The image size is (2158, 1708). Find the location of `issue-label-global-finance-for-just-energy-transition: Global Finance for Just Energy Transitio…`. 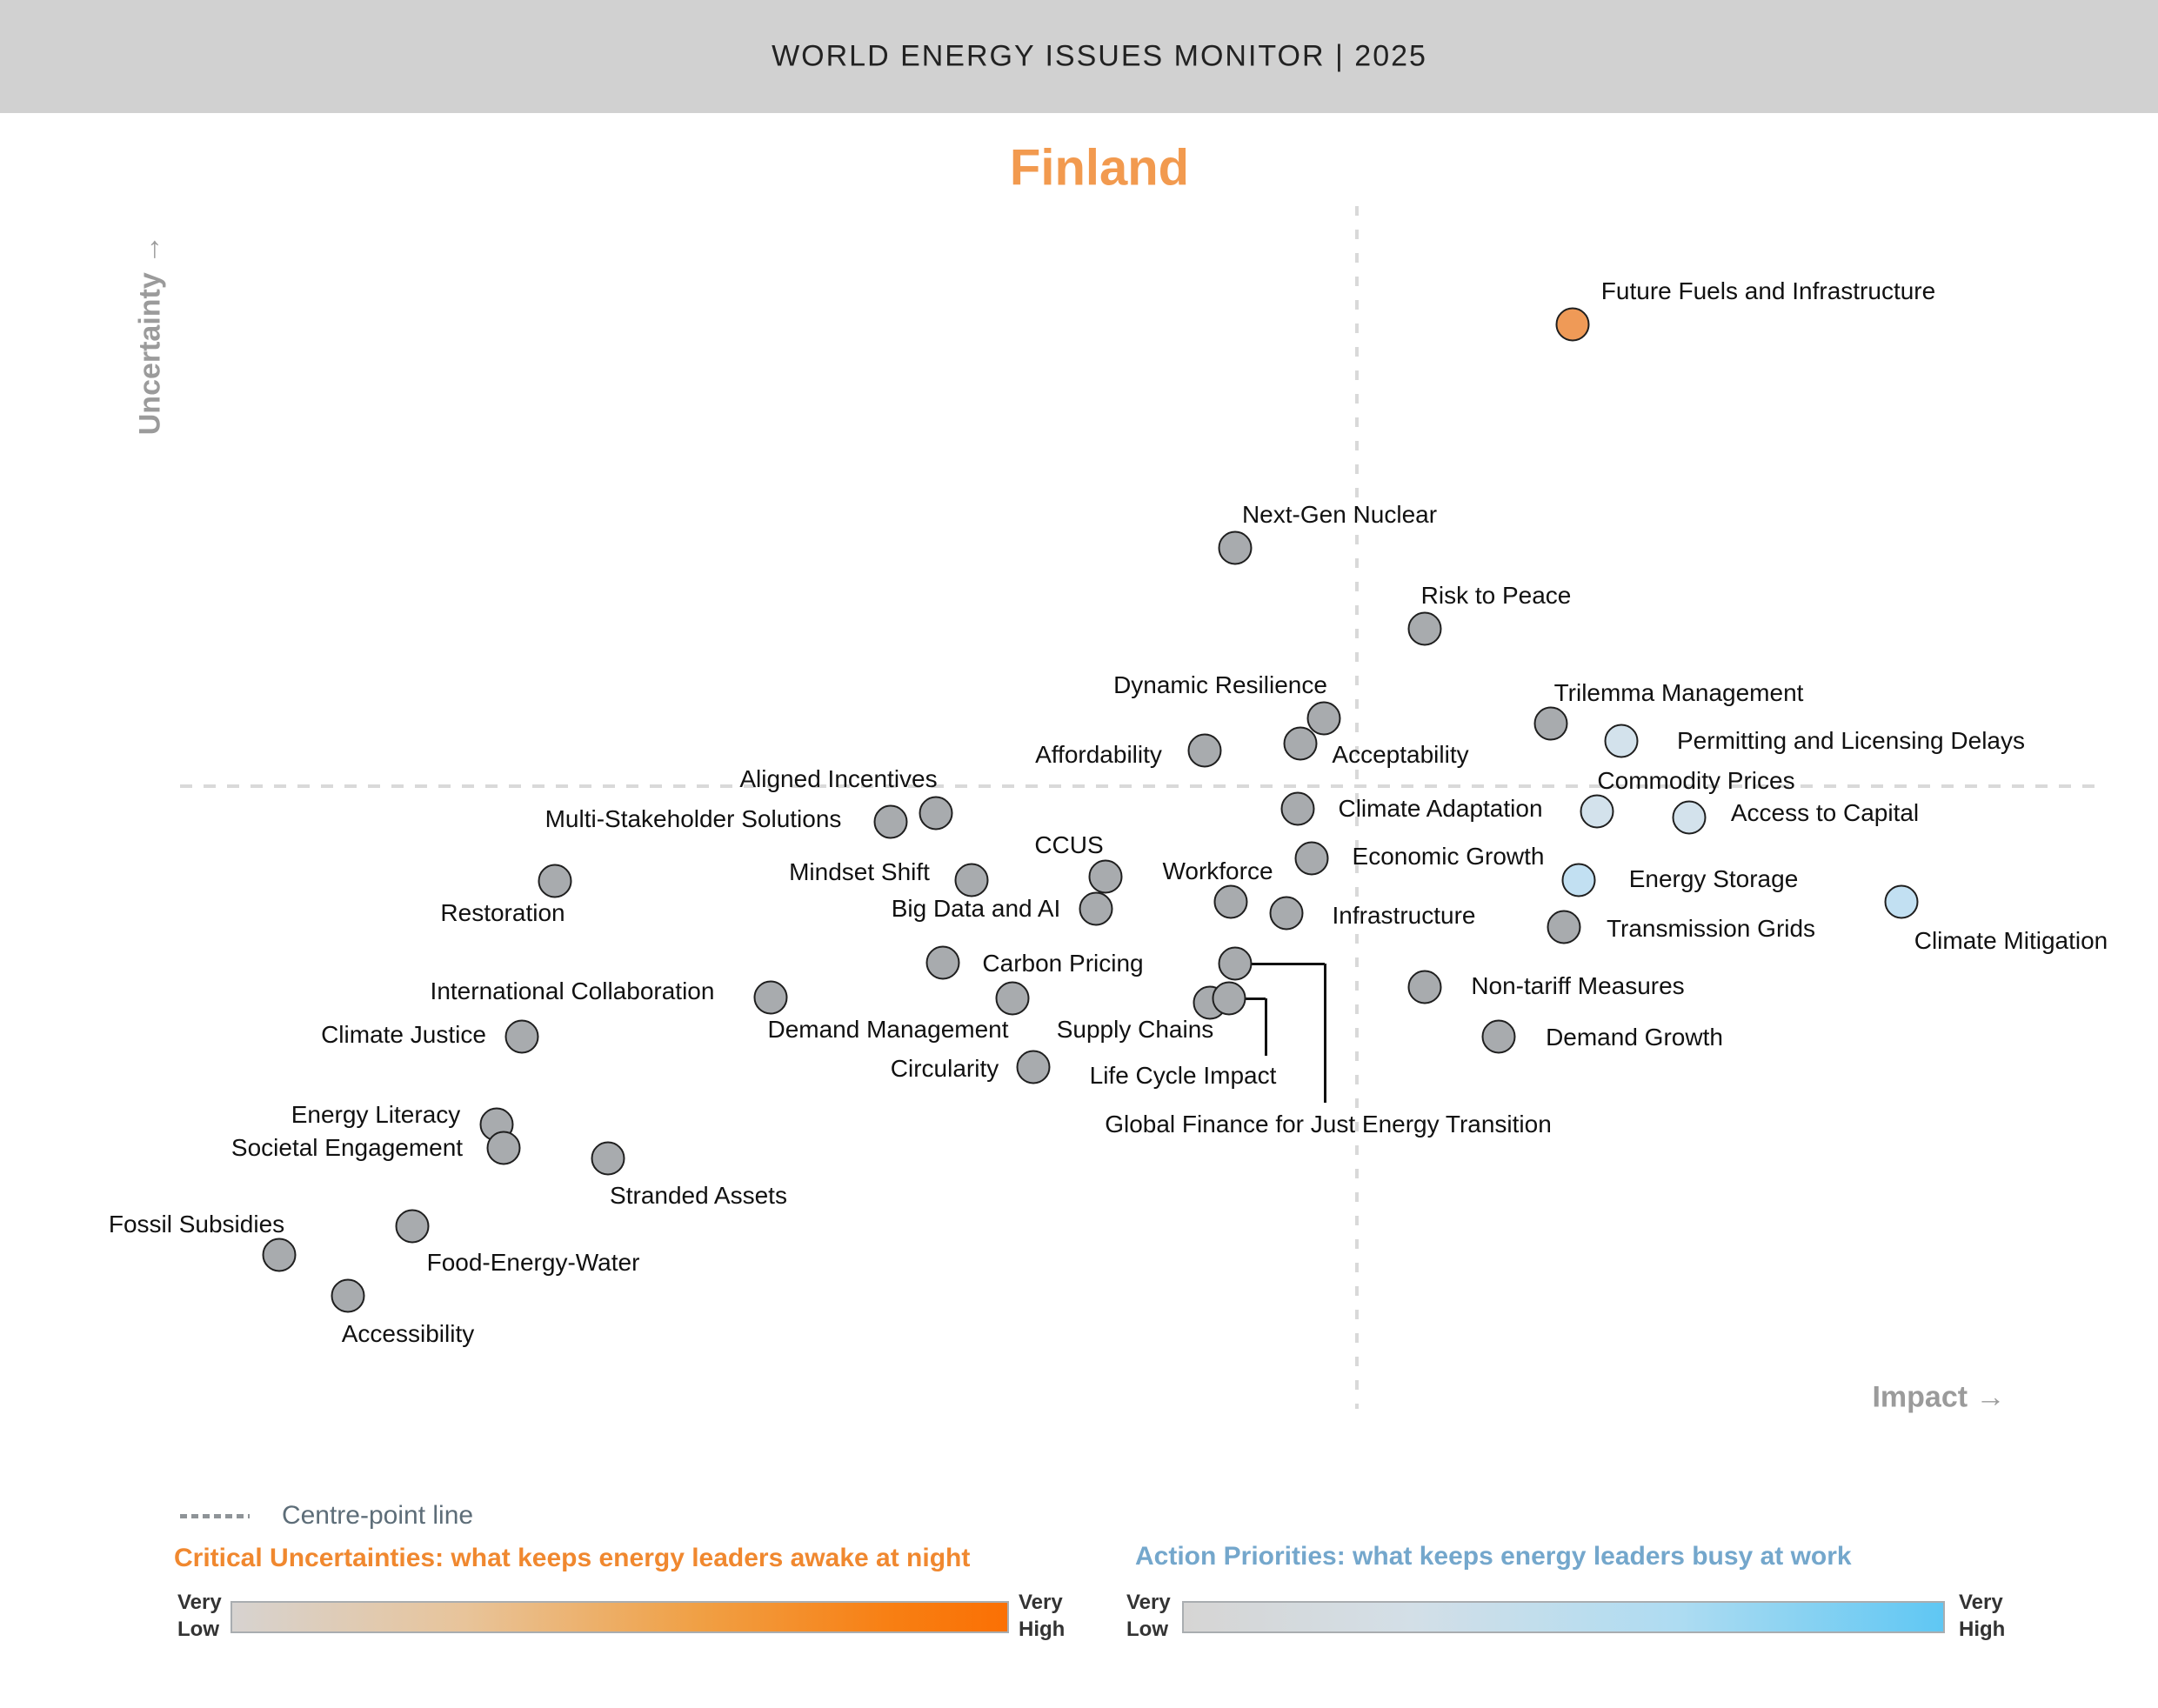

issue-label-global-finance-for-just-energy-transition: Global Finance for Just Energy Transitio… is located at coordinates (1328, 1124).